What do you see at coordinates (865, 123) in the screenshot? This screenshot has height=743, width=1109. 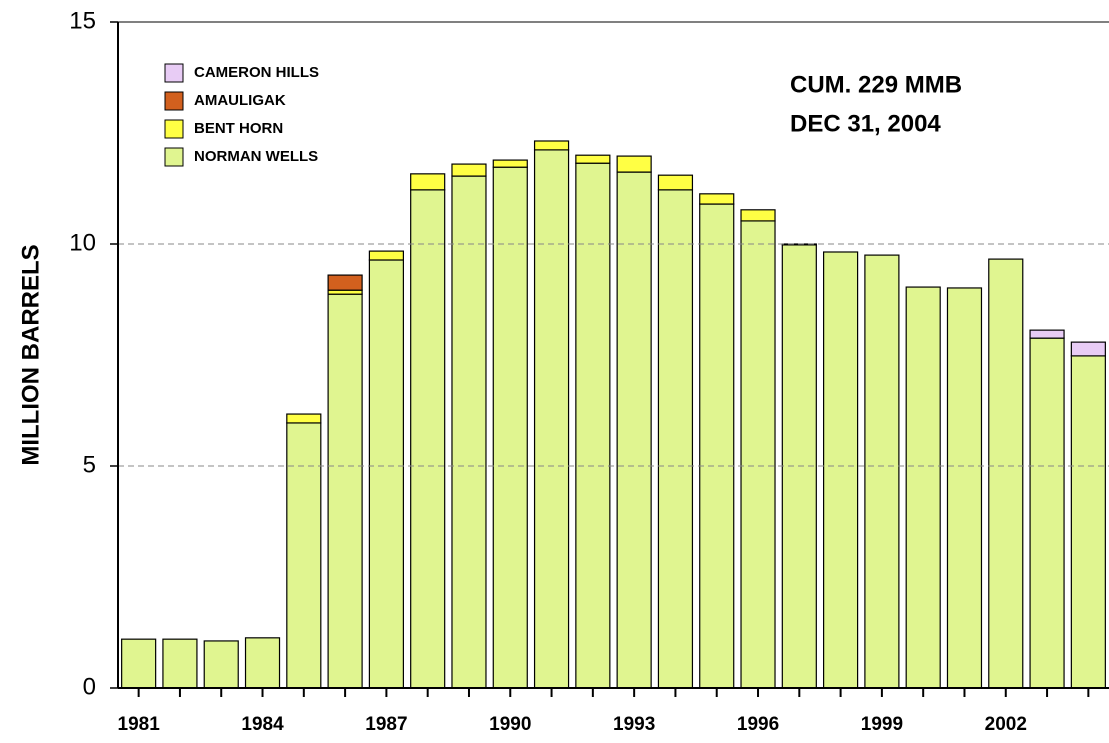 I see `annotation: DEC 31, 2004` at bounding box center [865, 123].